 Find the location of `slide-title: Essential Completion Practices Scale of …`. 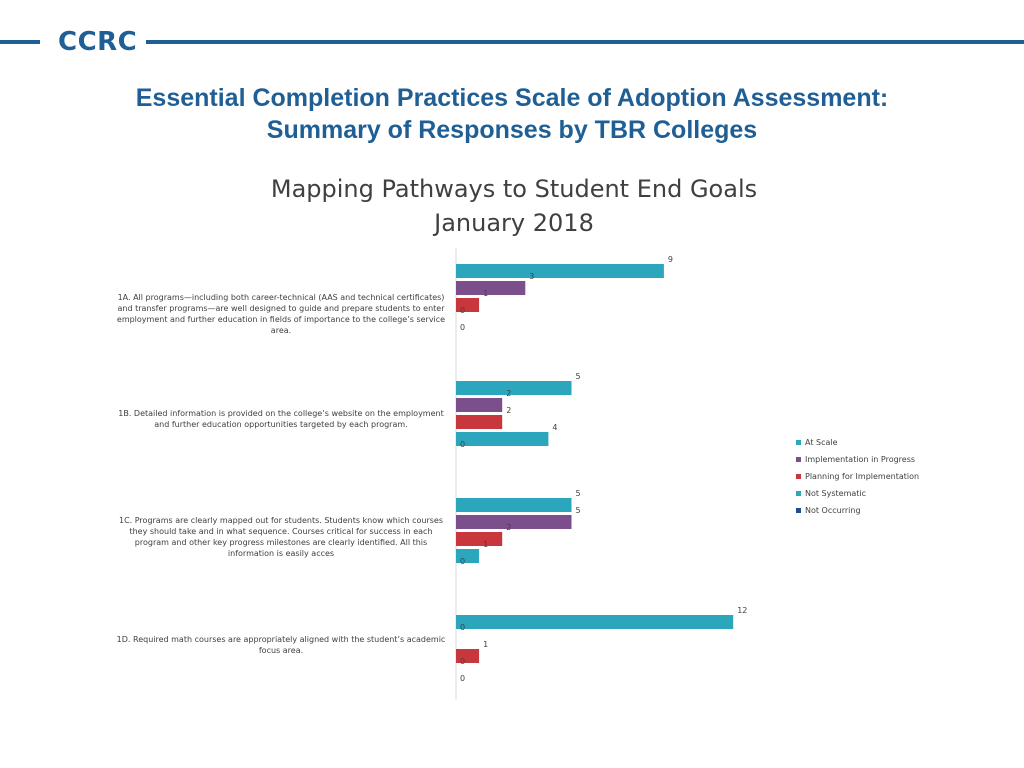

slide-title: Essential Completion Practices Scale of … is located at coordinates (512, 114).